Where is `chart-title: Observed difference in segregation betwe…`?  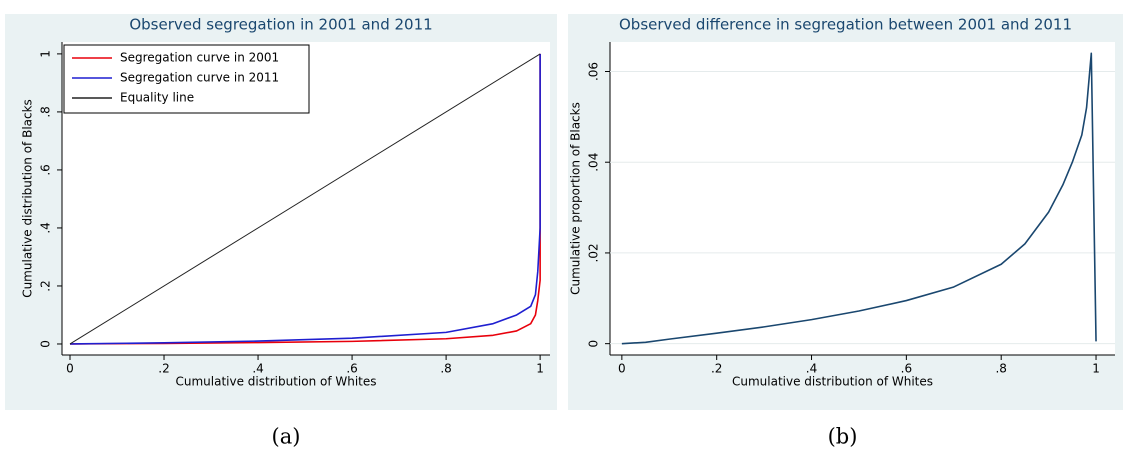 chart-title: Observed difference in segregation betwe… is located at coordinates (845, 25).